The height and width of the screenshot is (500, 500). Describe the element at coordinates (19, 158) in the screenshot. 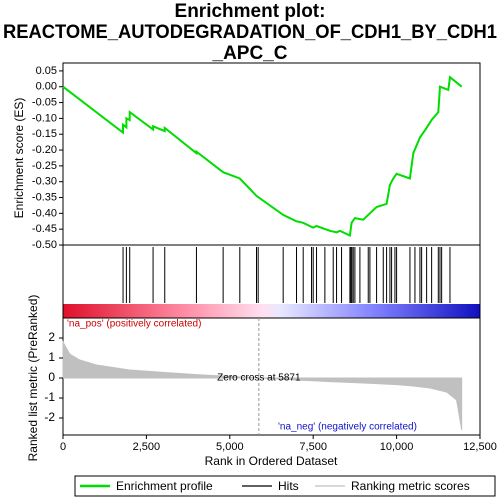

I see `y-axis-label: Enrichment score (ES)` at that location.